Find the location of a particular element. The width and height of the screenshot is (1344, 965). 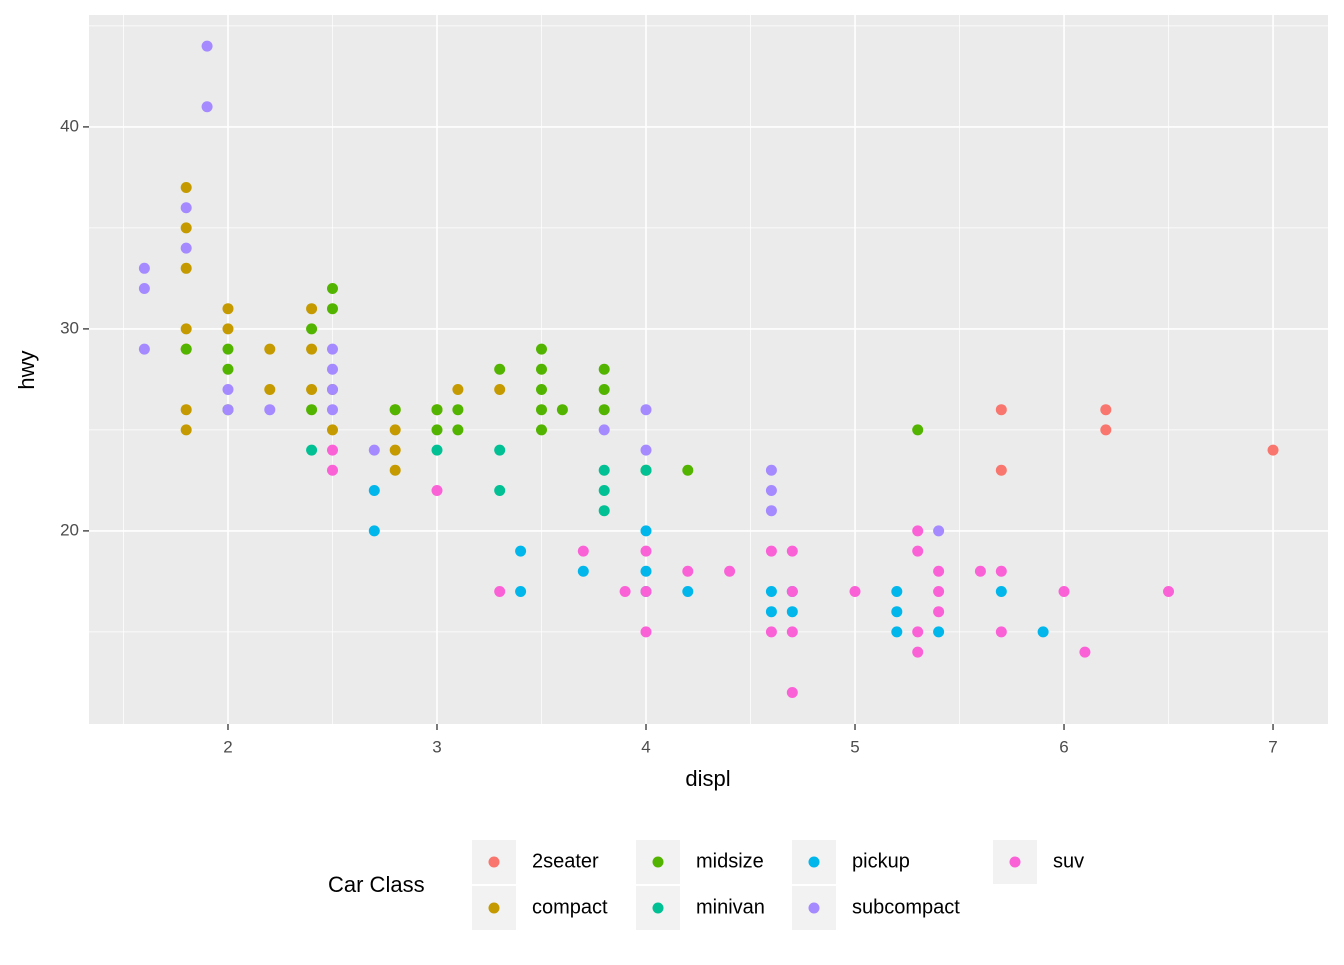

y-tick-label: 30 is located at coordinates (69, 327).